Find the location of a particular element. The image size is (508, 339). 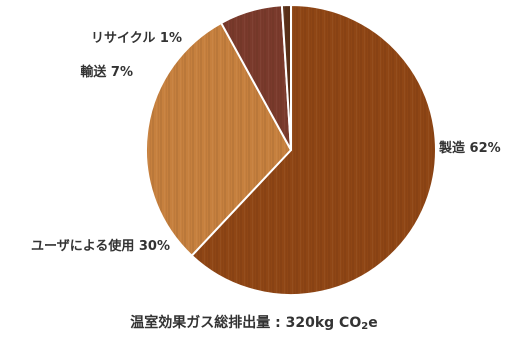

pie-slice is located at coordinates (286, 77).